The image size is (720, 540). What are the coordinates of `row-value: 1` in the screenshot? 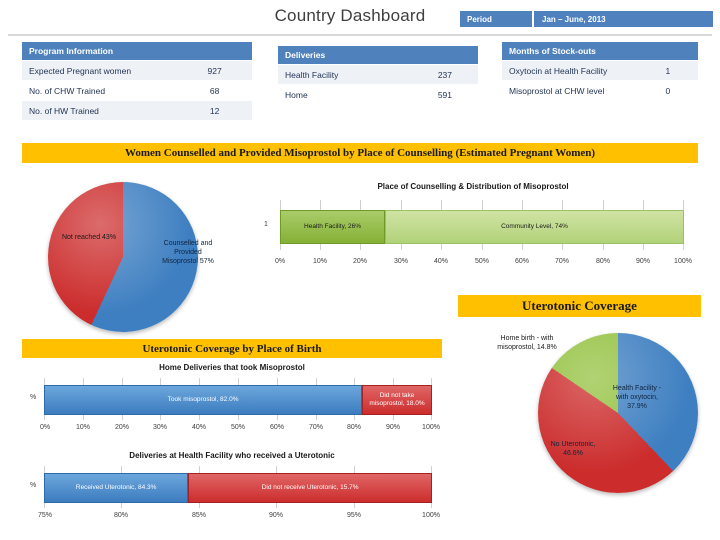 It's located at (667, 70).